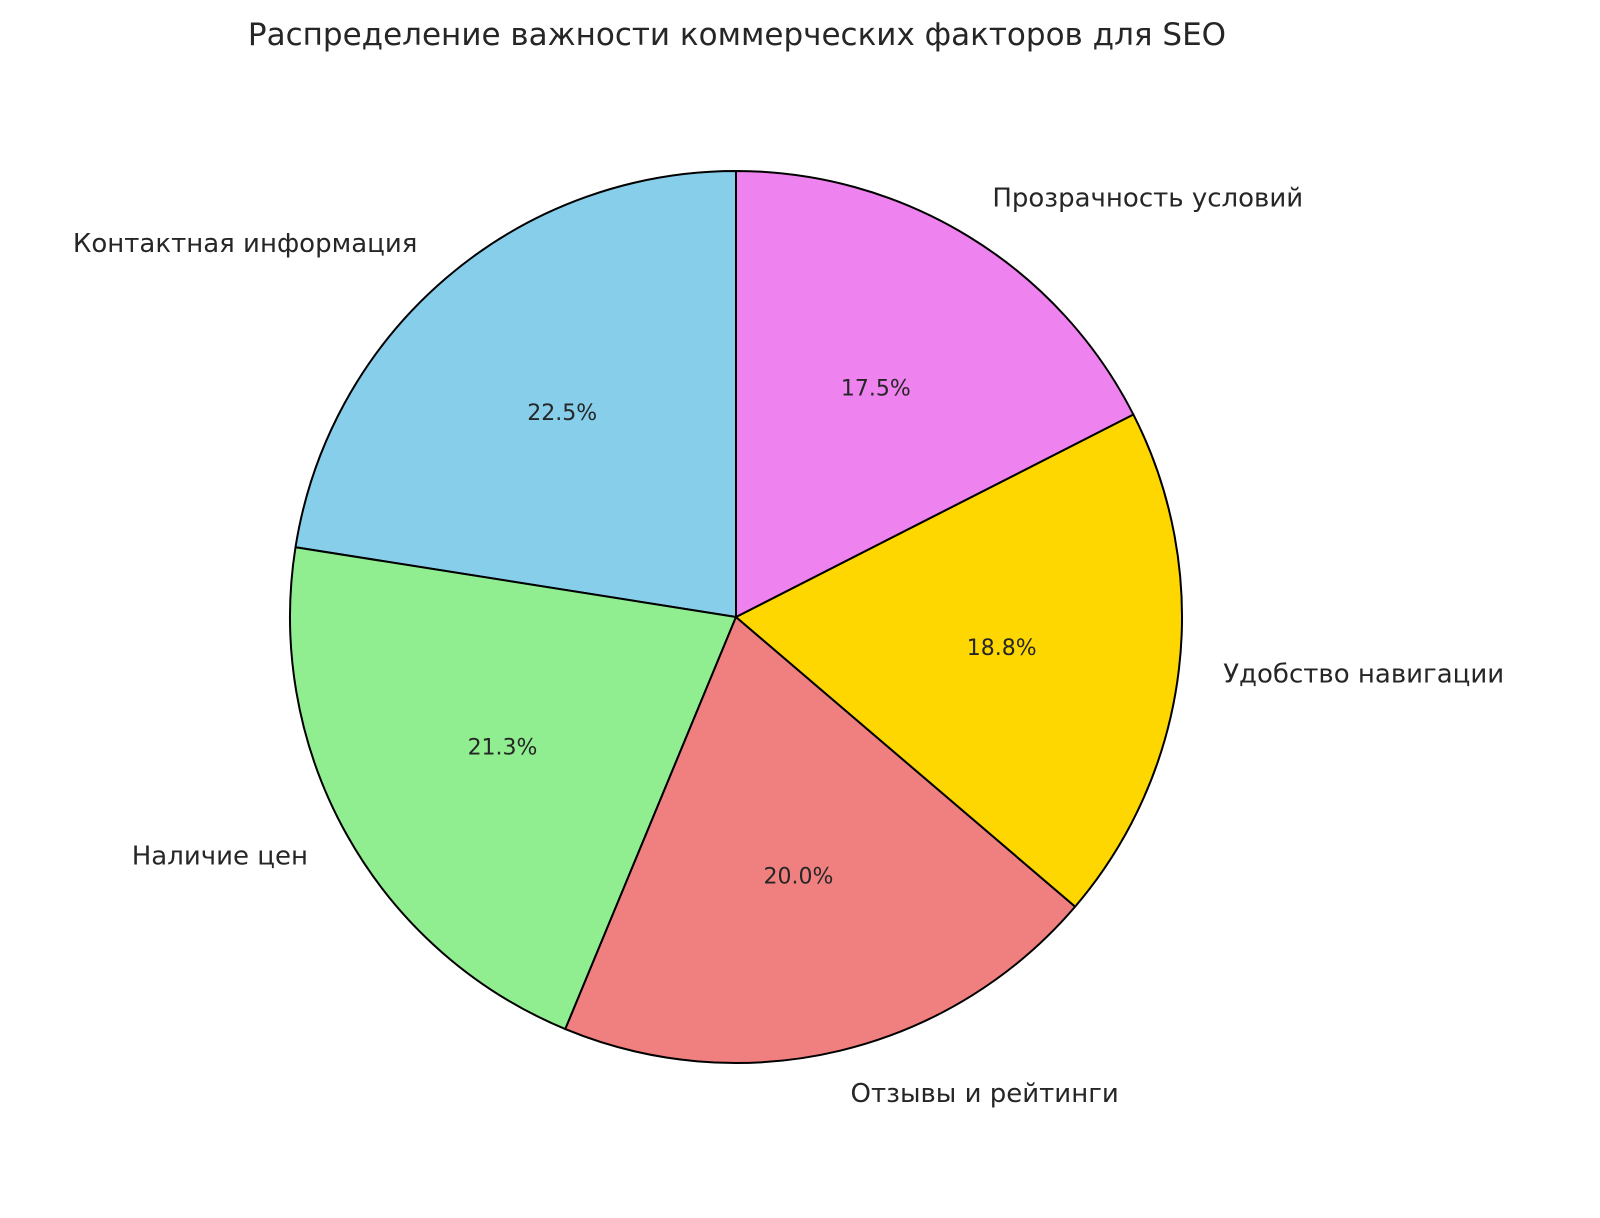 Image resolution: width=1600 pixels, height=1218 pixels. I want to click on slice-label: Контактная информация, so click(245, 244).